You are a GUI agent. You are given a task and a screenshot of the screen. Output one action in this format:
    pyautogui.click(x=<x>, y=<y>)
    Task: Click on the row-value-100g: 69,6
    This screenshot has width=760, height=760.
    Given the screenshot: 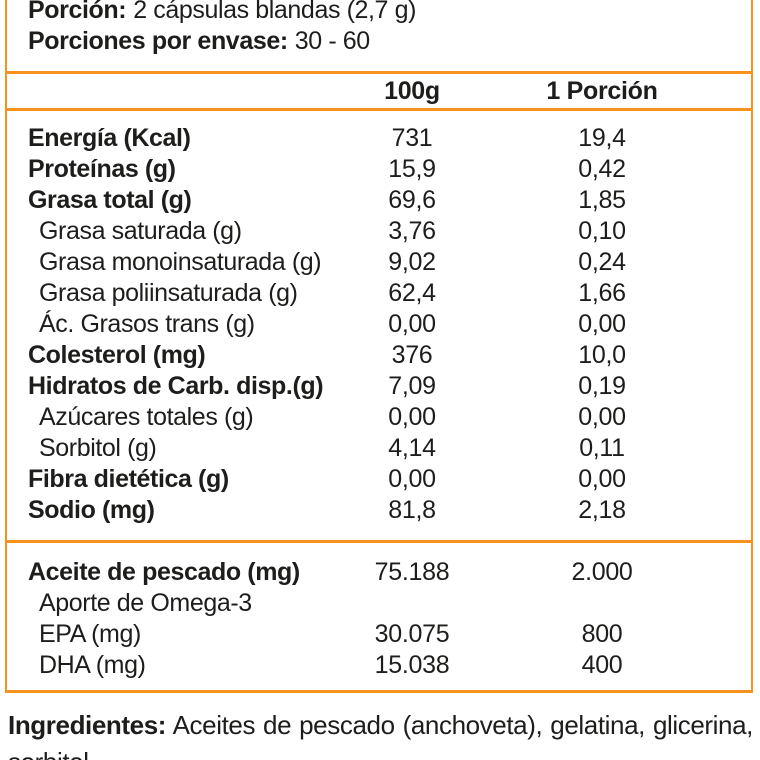 What is the action you would take?
    pyautogui.click(x=412, y=200)
    